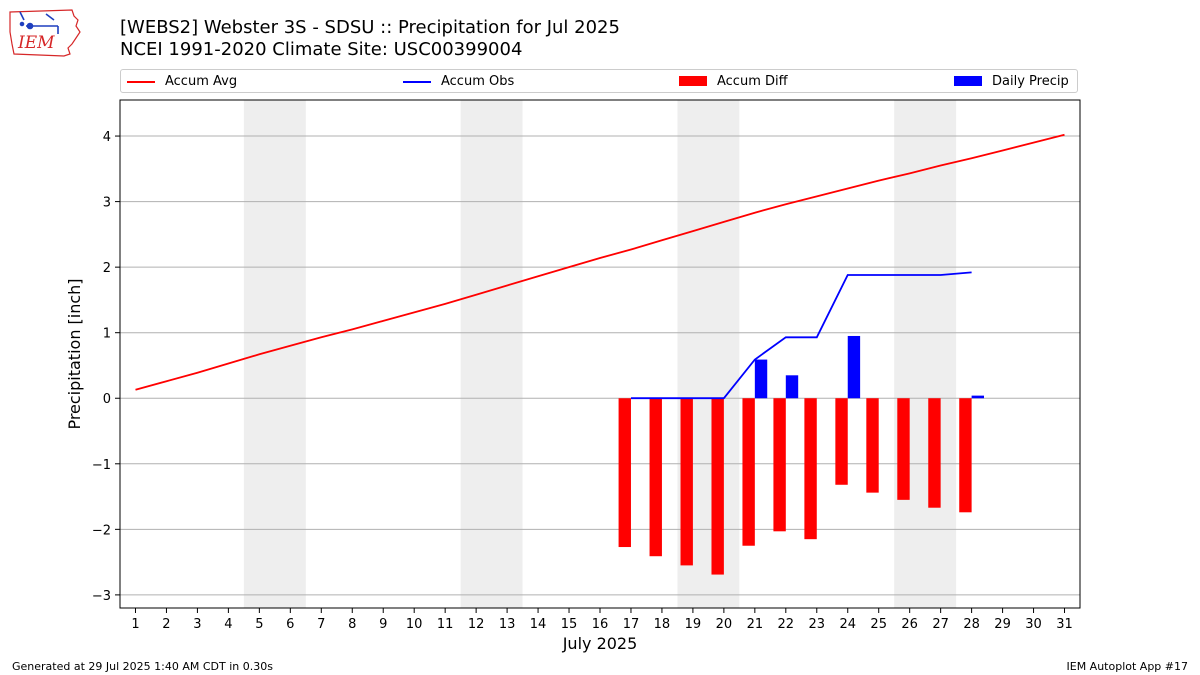 The image size is (1200, 675). Describe the element at coordinates (201, 81) in the screenshot. I see `legend-label: Accum Avg` at that location.